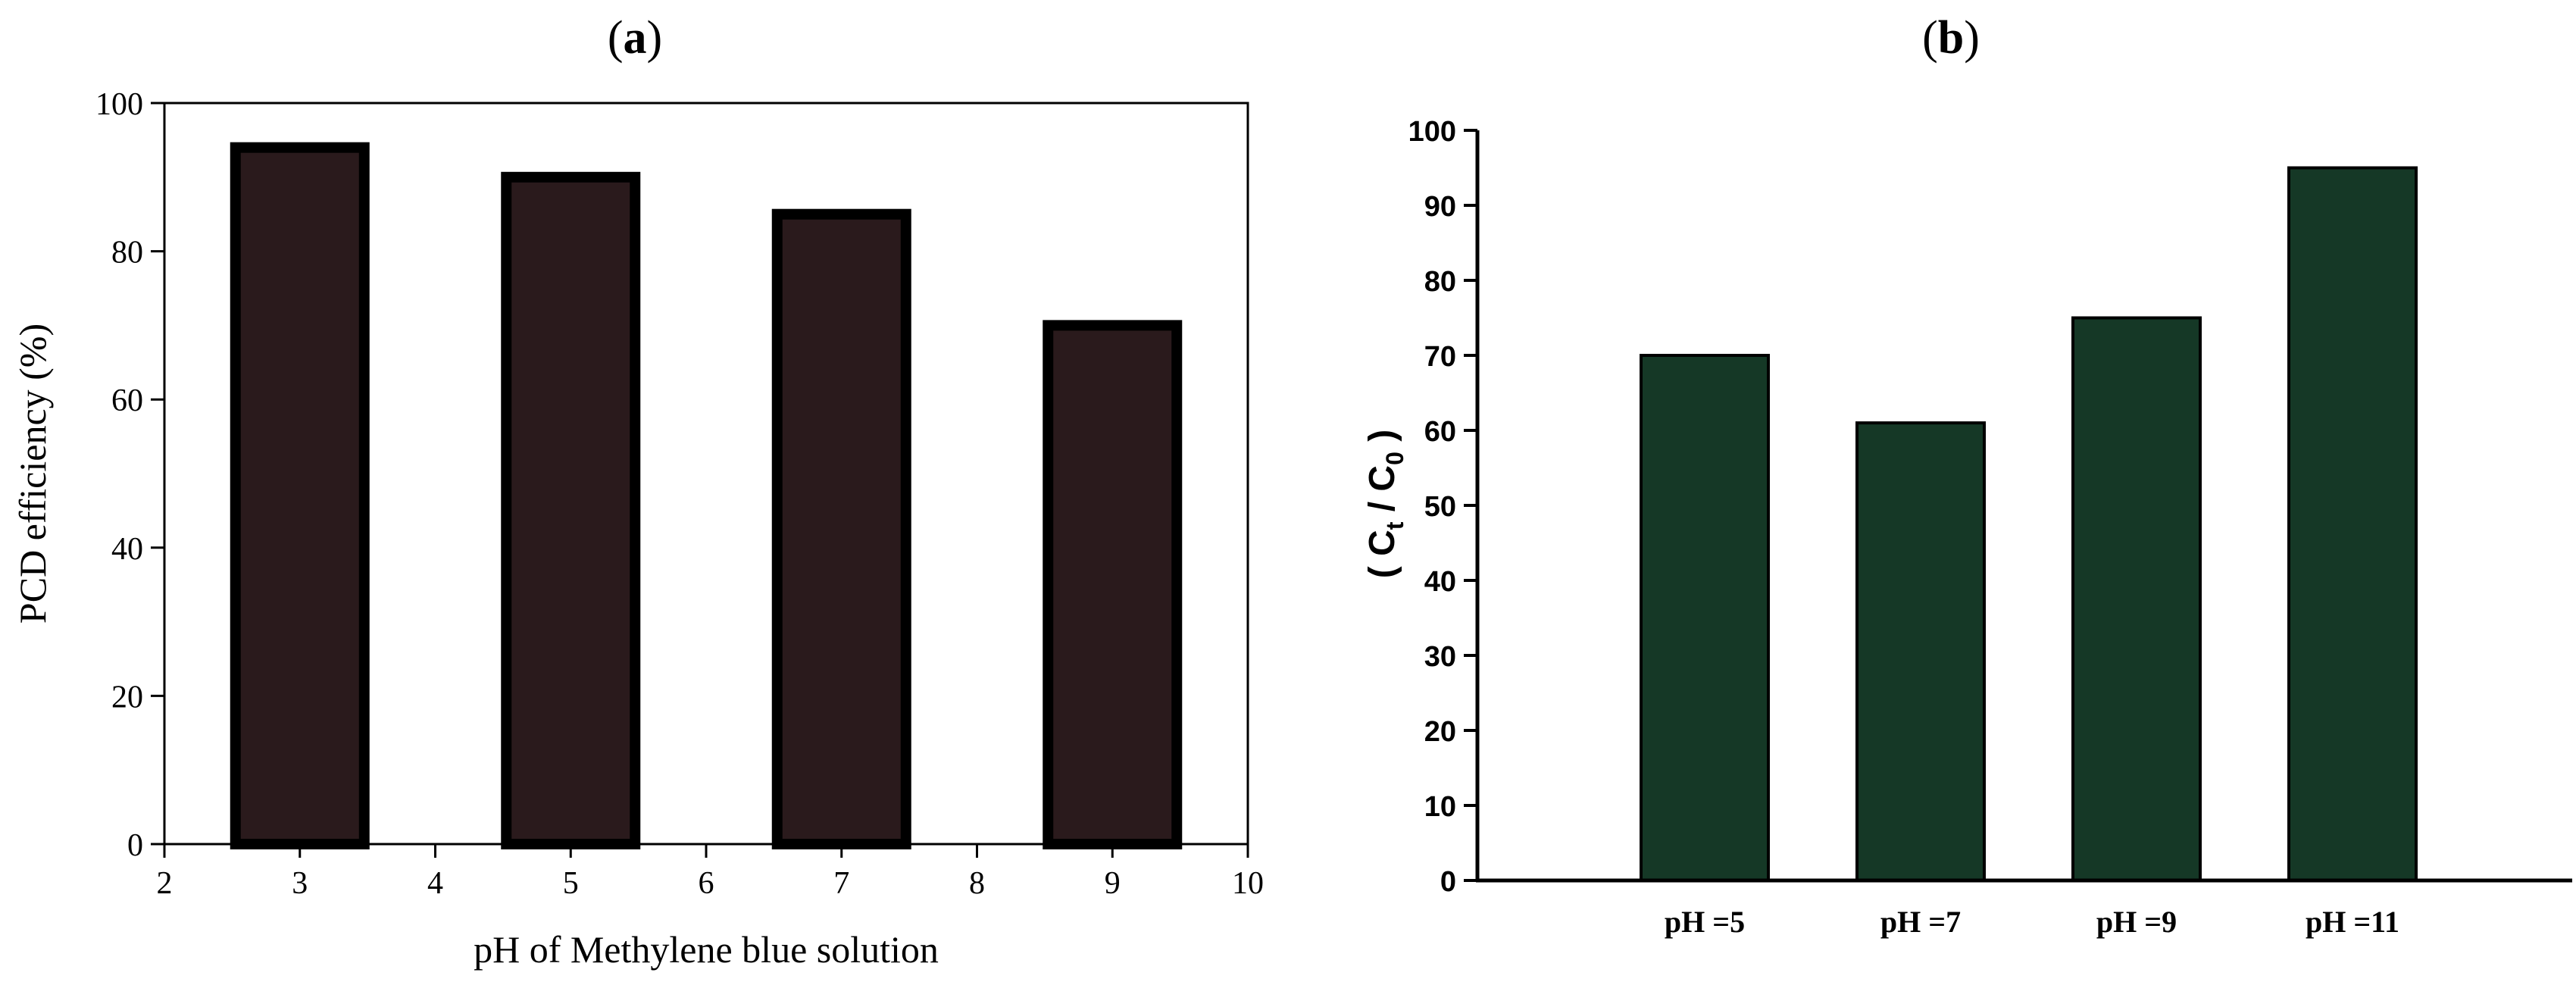  I want to click on chart-b-y-tick-label: 70, so click(1440, 357).